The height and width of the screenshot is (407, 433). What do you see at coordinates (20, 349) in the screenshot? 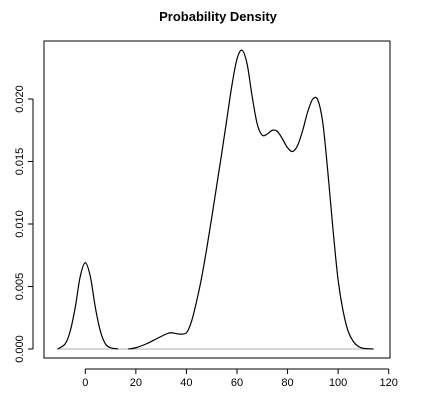
I see `y-tick-label: 0.000` at bounding box center [20, 349].